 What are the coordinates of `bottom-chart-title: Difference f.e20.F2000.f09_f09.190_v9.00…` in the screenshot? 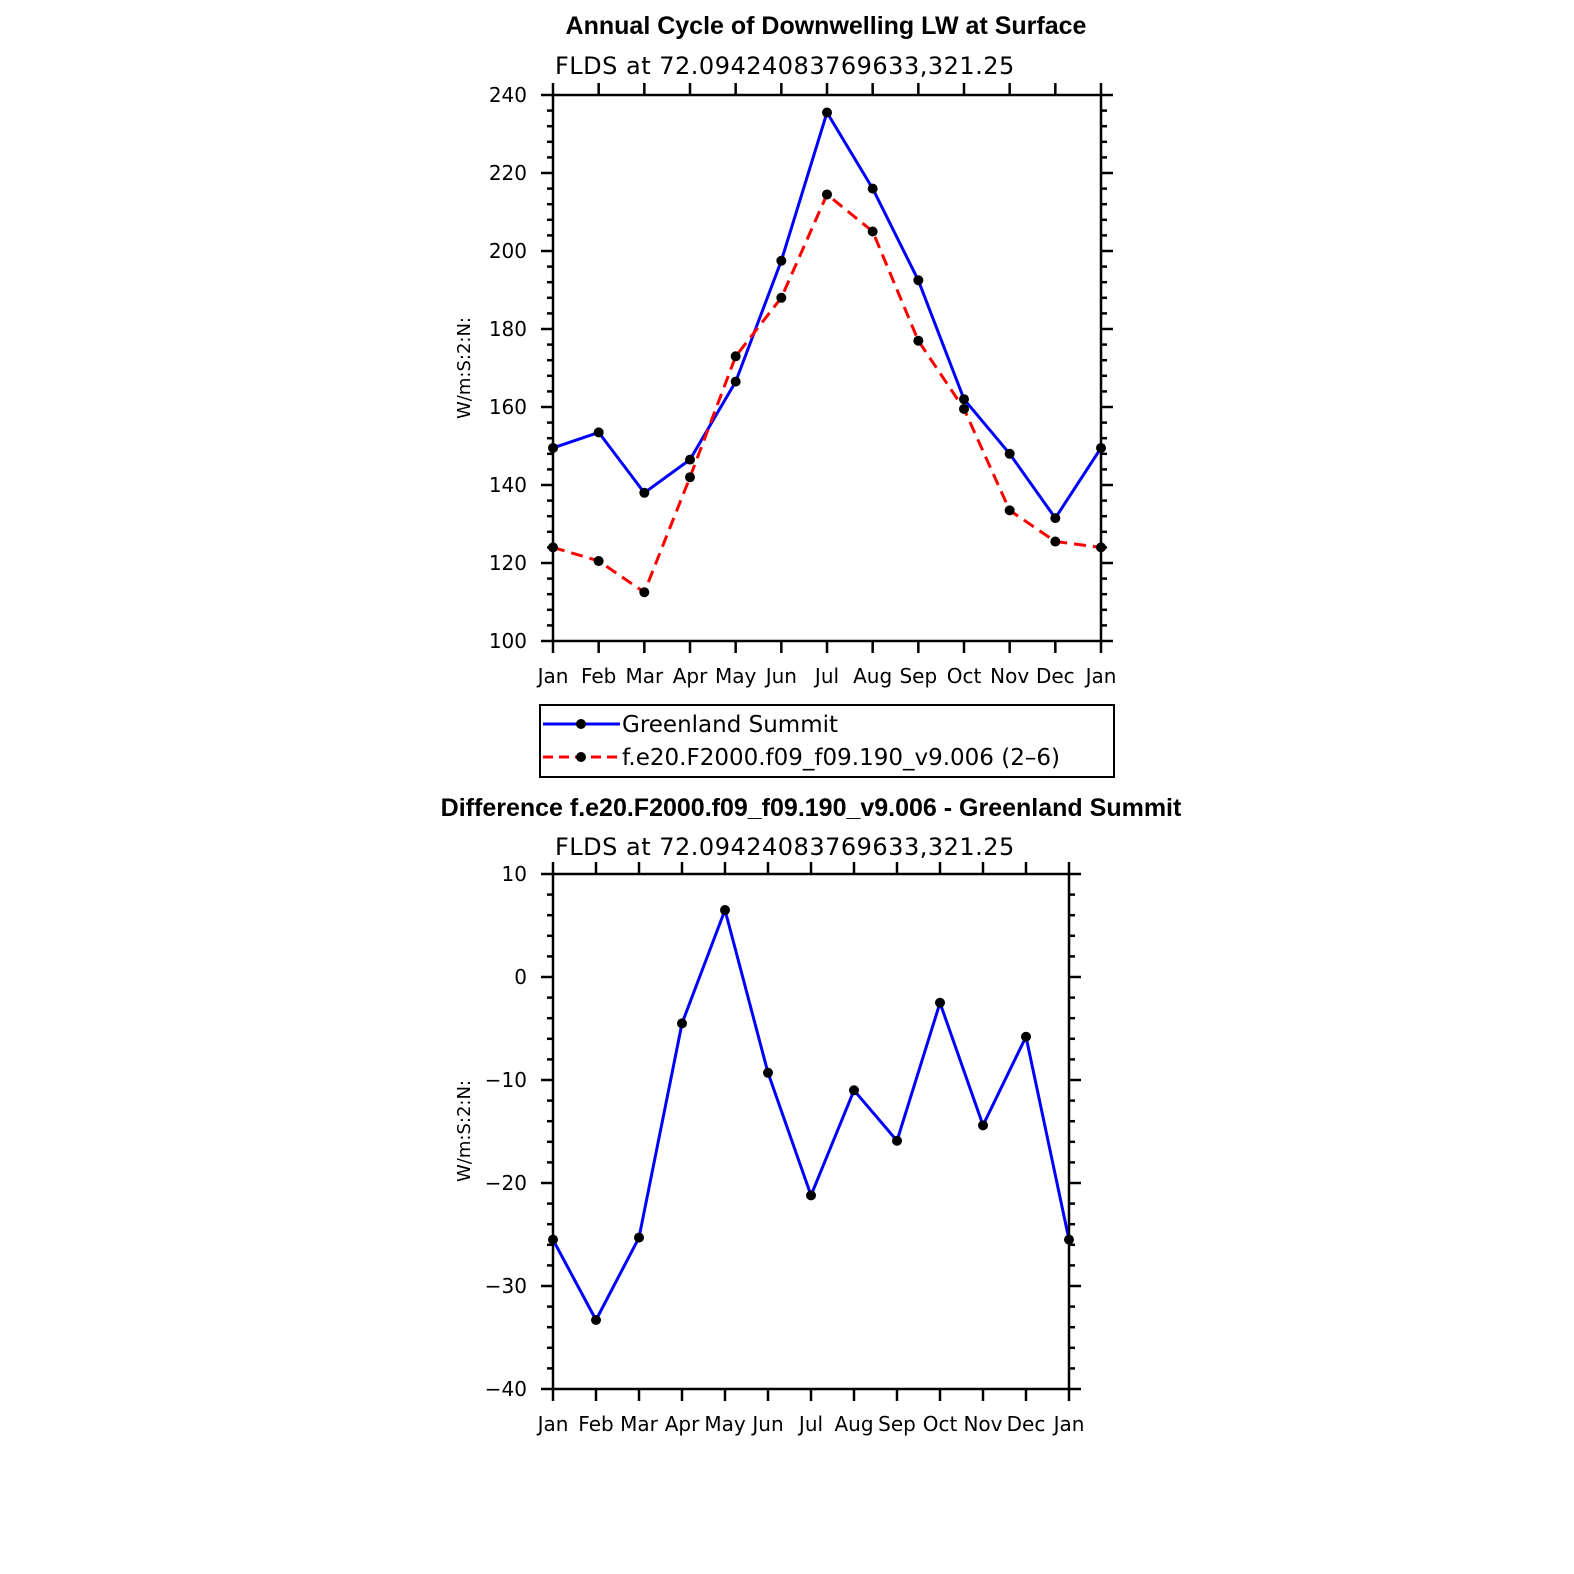 It's located at (811, 808).